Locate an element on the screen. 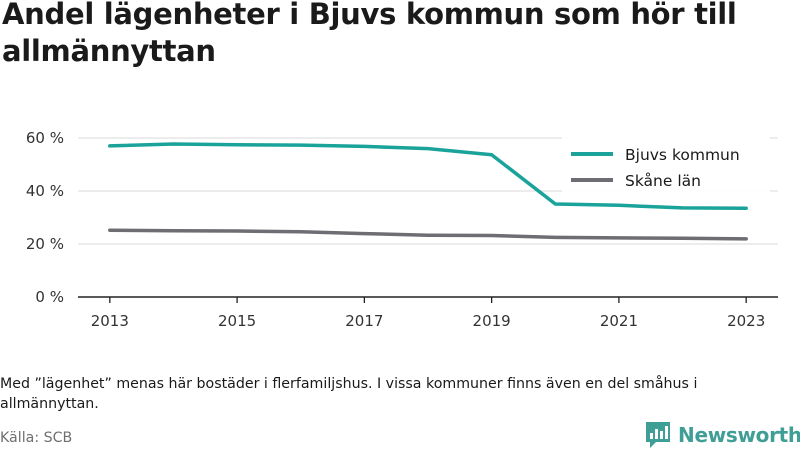 This screenshot has height=452, width=800. newsworthy-brand: Newsworthy is located at coordinates (722, 435).